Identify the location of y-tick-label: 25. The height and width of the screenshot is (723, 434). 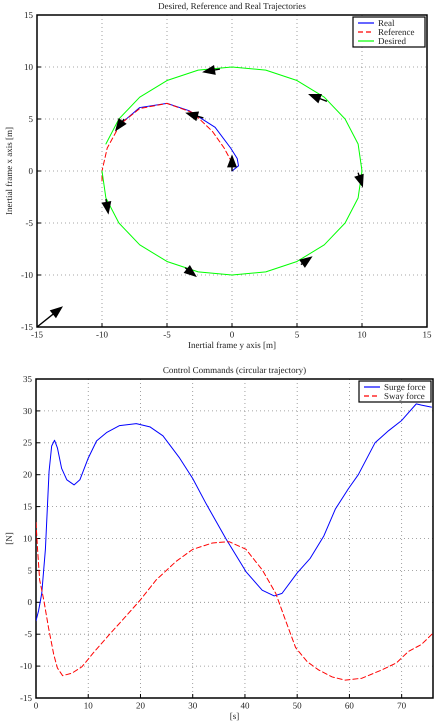
(27, 443).